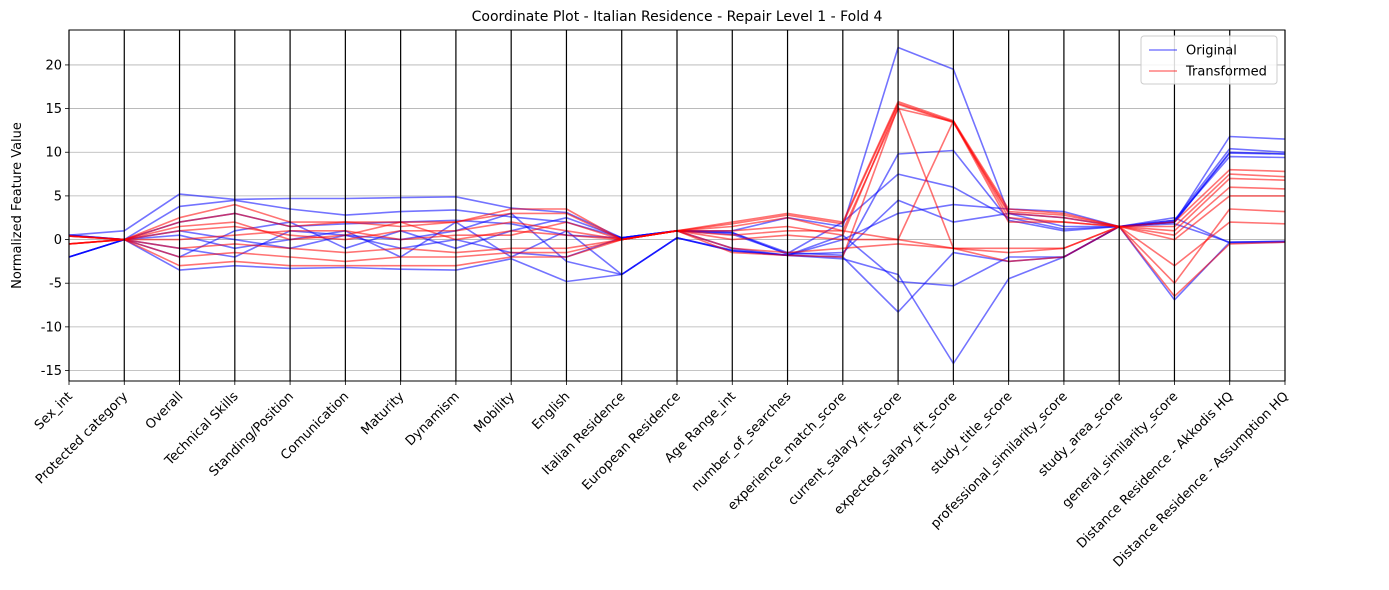 The image size is (1389, 590). What do you see at coordinates (54, 411) in the screenshot?
I see `x-tick-label: Sex_int` at bounding box center [54, 411].